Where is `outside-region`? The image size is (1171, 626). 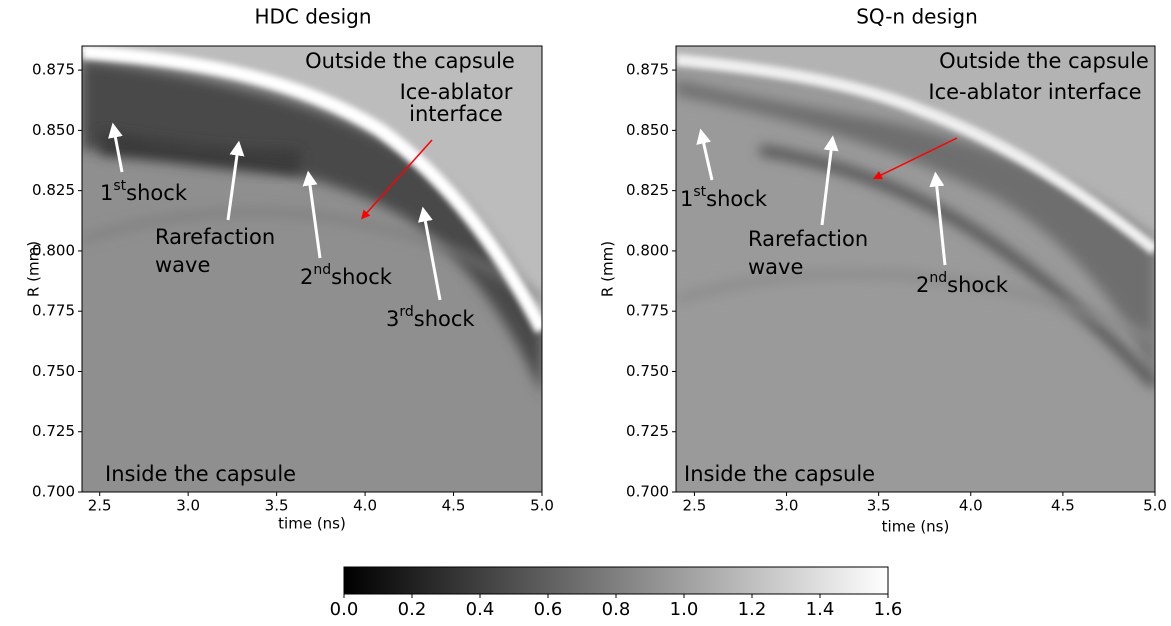
outside-region is located at coordinates (915, 148).